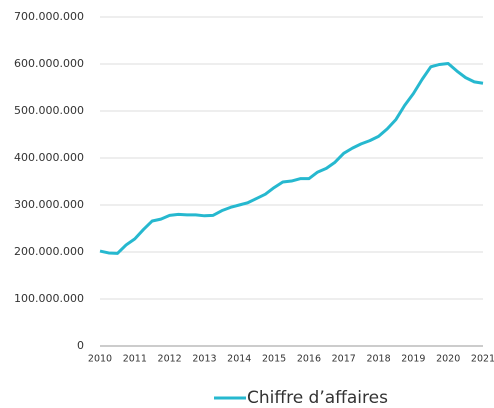  I want to click on x-tick-label: 2021, so click(482, 359).